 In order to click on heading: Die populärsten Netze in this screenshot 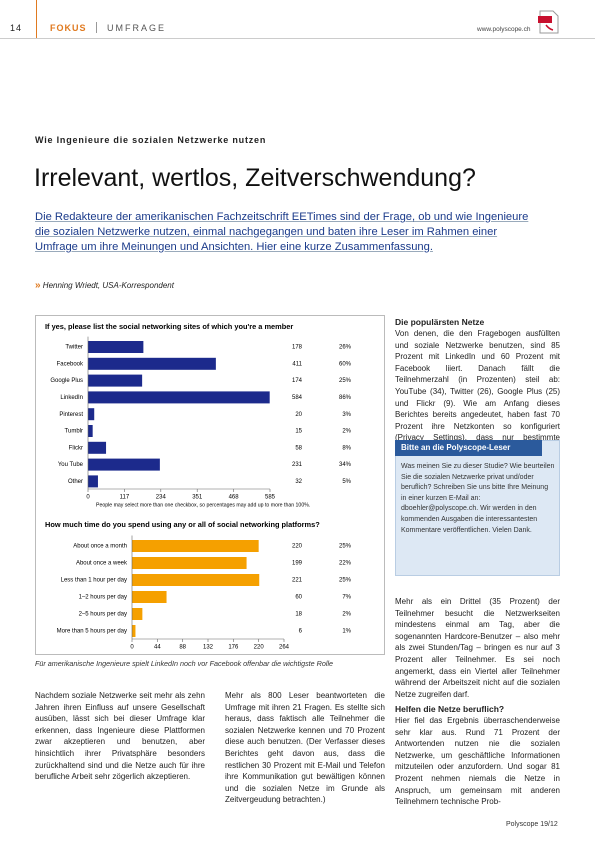, I will do `click(440, 322)`.